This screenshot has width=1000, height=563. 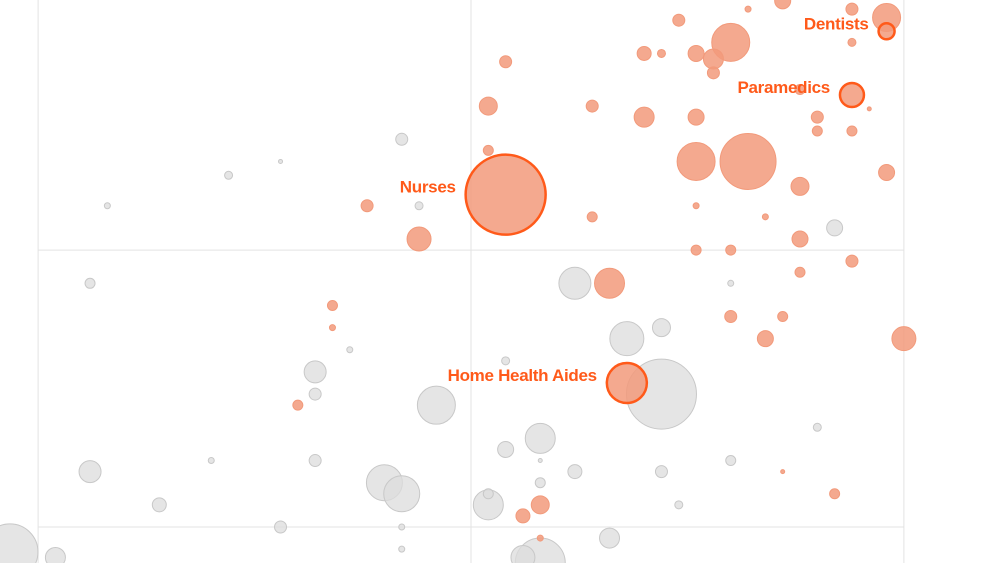 What do you see at coordinates (522, 375) in the screenshot?
I see `bubble-label: Home Health Aides` at bounding box center [522, 375].